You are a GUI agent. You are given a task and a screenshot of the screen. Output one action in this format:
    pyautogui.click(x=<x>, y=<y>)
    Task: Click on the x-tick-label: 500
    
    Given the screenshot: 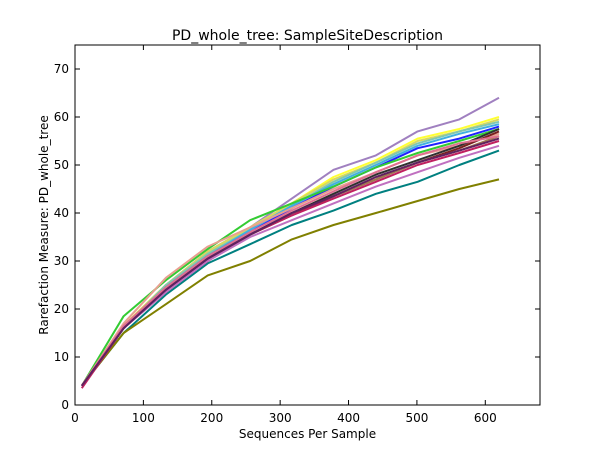 What is the action you would take?
    pyautogui.click(x=416, y=418)
    